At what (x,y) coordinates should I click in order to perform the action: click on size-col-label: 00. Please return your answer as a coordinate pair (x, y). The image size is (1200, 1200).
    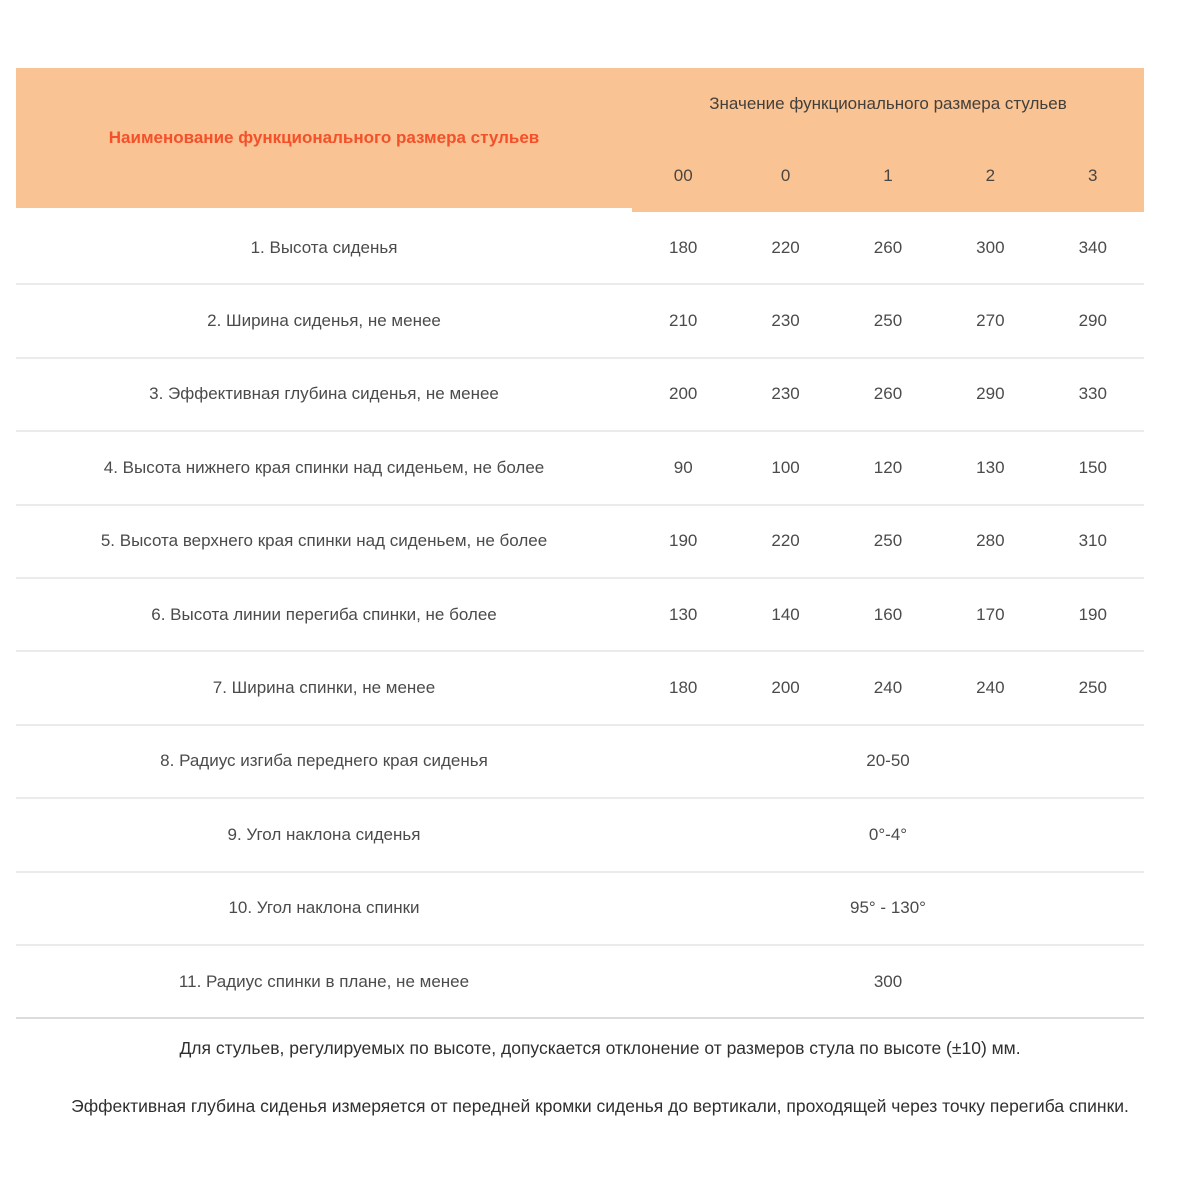
    Looking at the image, I should click on (683, 175).